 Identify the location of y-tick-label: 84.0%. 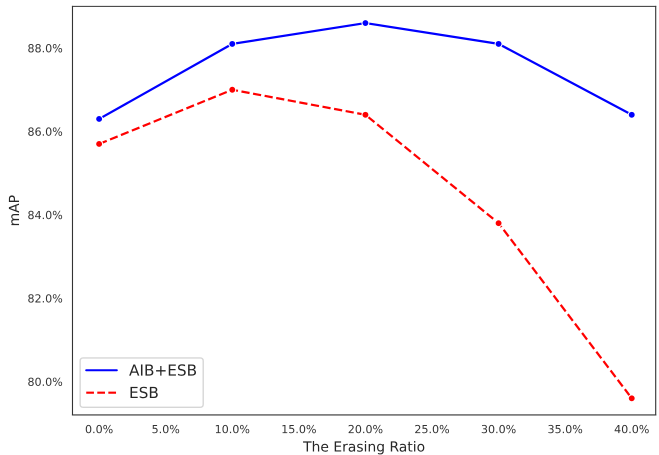
(45, 215).